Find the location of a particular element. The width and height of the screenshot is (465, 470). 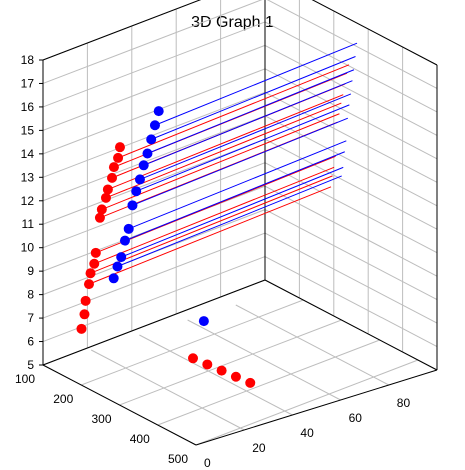

vertical-axis-tick-label: 10 is located at coordinates (28, 248).